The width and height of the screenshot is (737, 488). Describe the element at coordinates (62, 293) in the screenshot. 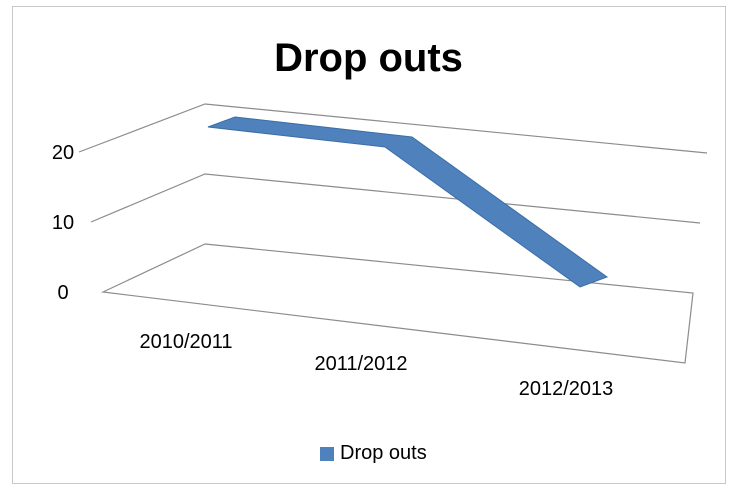

I see `y-tick-label: 0` at that location.